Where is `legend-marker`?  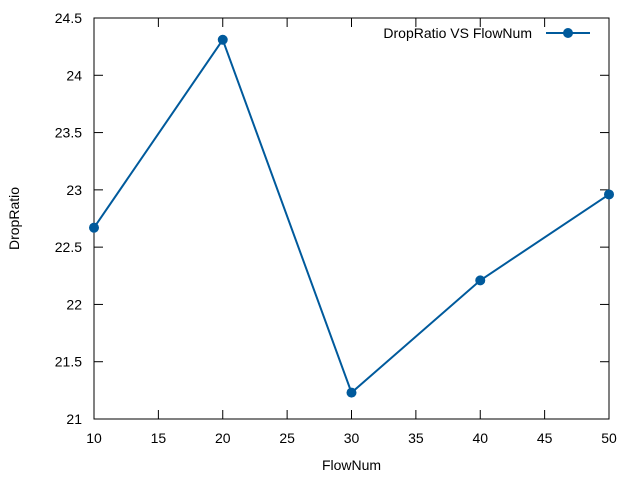 legend-marker is located at coordinates (568, 33).